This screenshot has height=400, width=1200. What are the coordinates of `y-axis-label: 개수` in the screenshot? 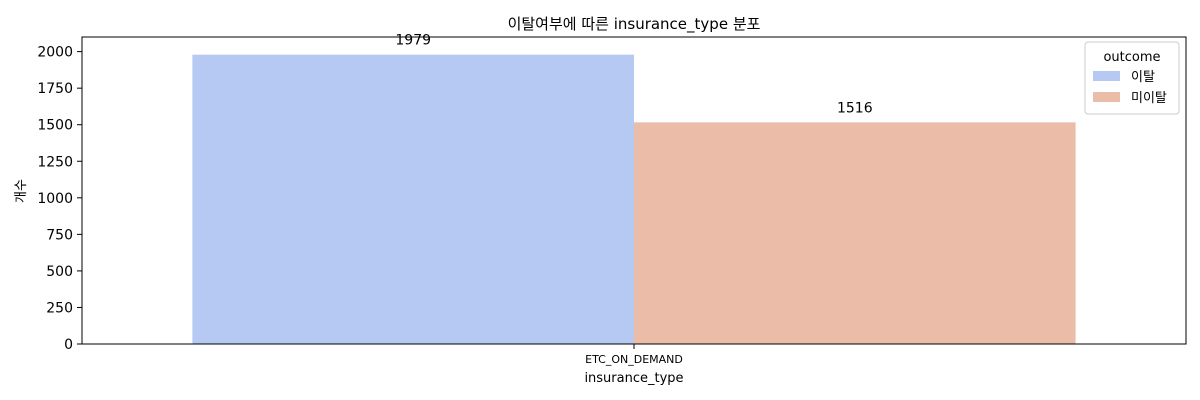 It's located at (21, 191).